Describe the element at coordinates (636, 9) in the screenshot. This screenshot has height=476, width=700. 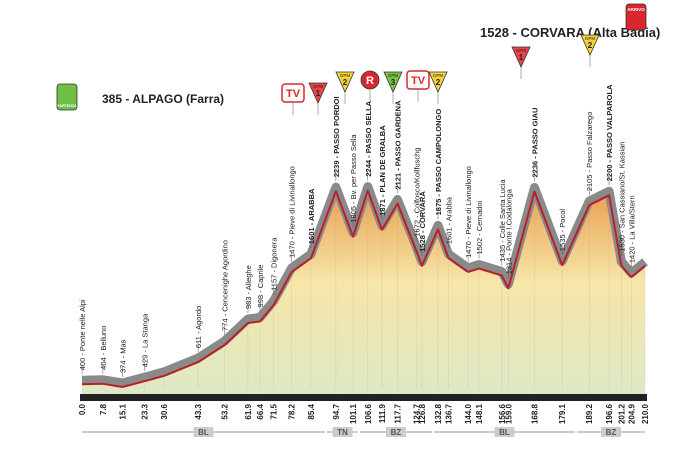
I see `badge-text: ARRIVO` at that location.